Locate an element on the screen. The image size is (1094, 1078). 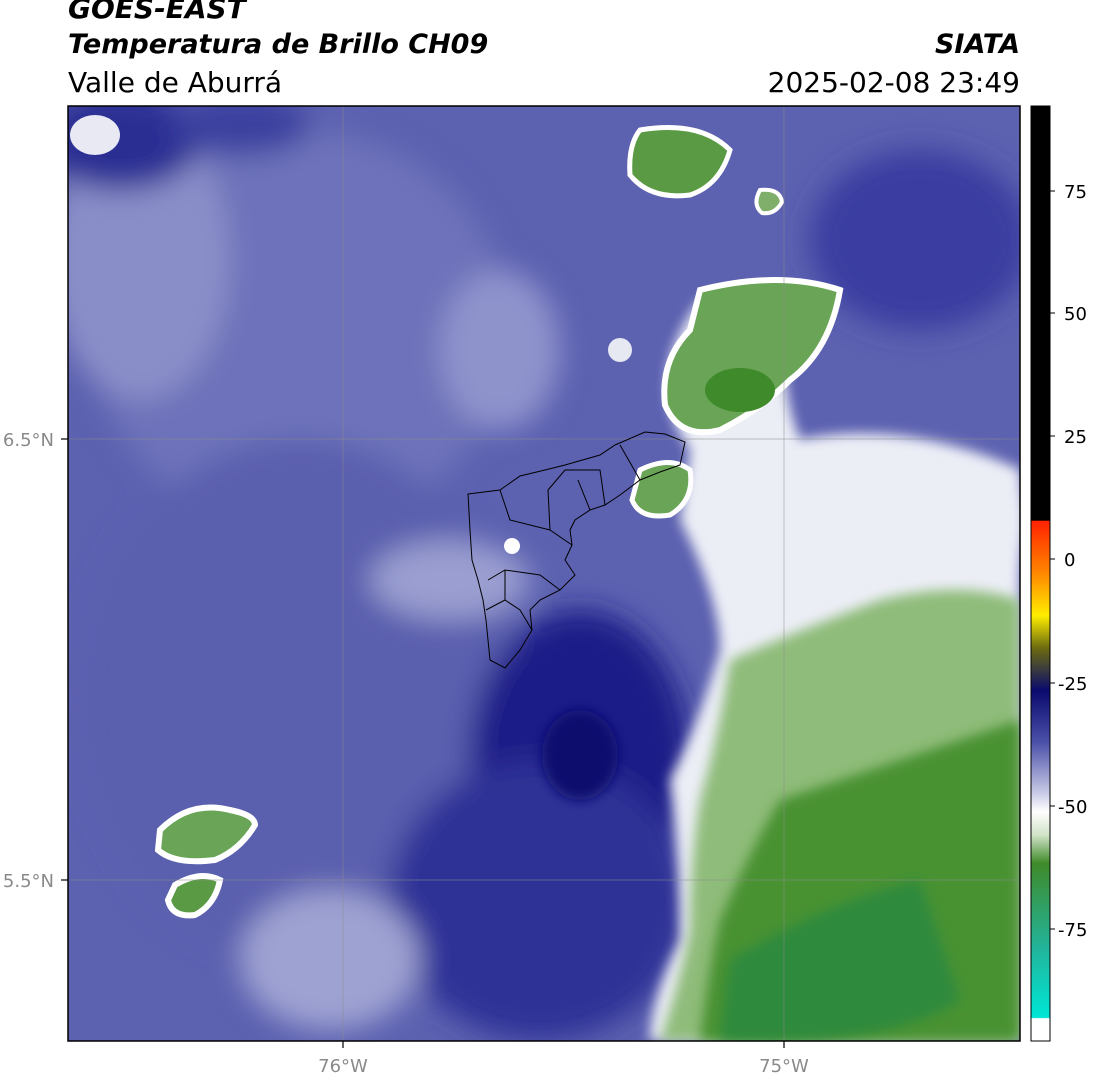
lon-label-75: 75°W is located at coordinates (784, 1066).